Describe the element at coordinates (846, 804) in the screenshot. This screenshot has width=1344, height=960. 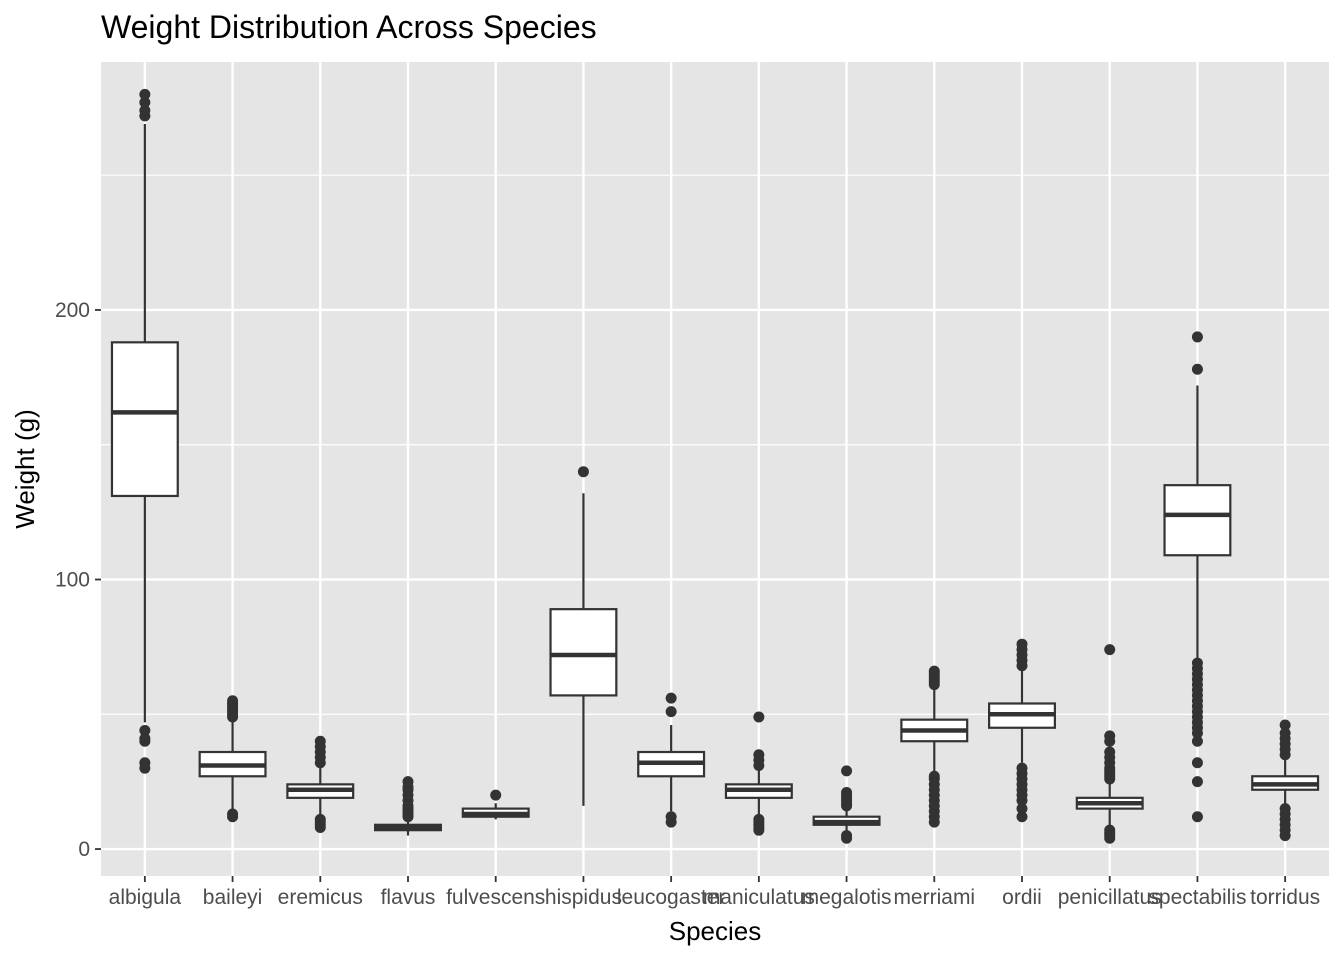
I see `box-megalotis` at that location.